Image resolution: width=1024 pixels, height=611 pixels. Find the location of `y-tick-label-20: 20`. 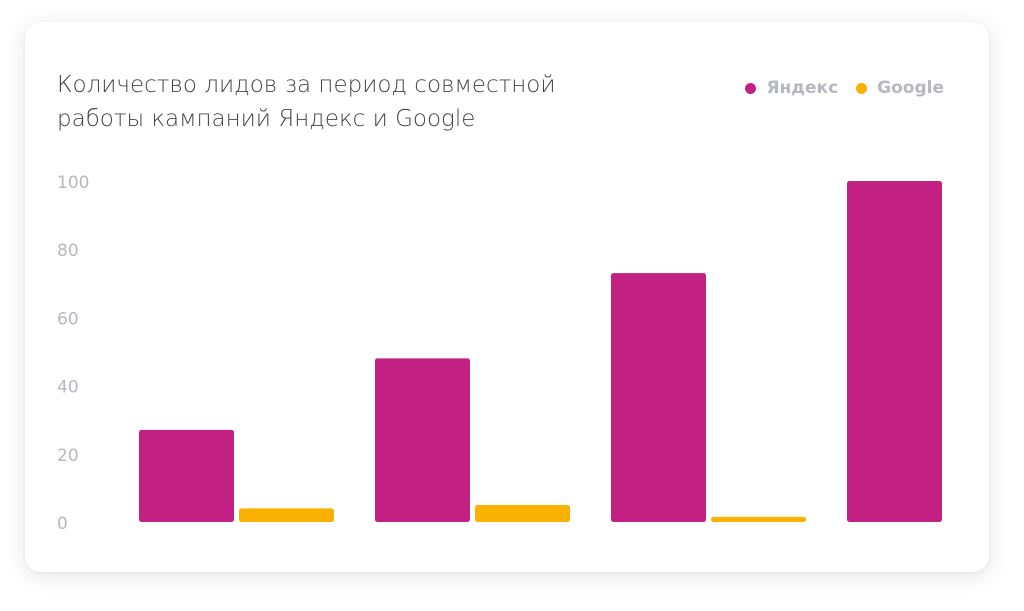

y-tick-label-20: 20 is located at coordinates (68, 456).